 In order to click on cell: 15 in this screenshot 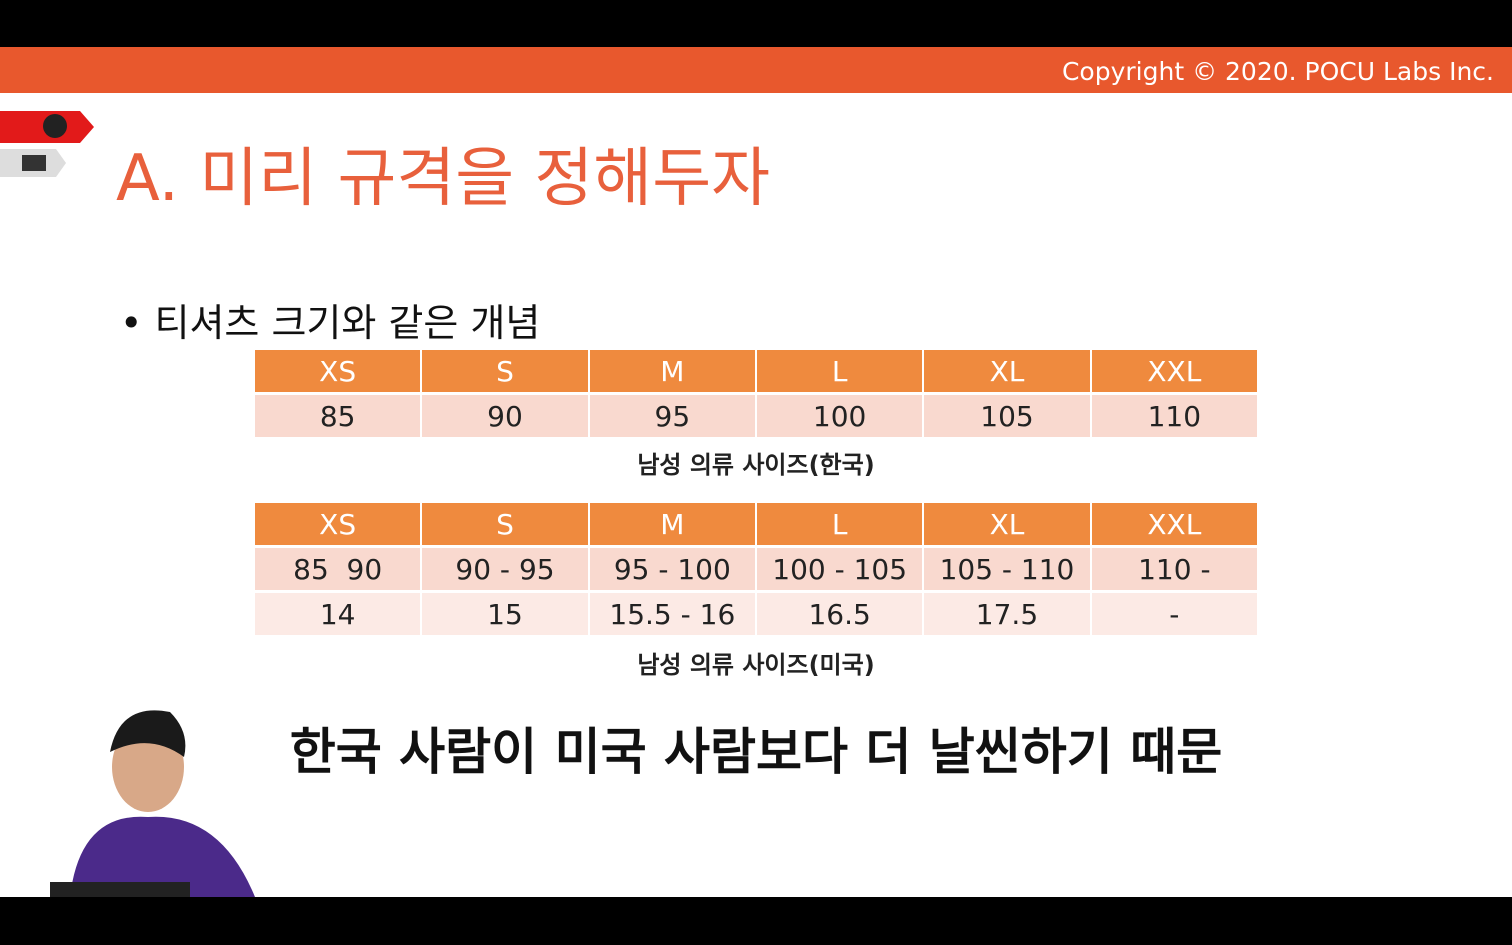, I will do `click(505, 614)`.